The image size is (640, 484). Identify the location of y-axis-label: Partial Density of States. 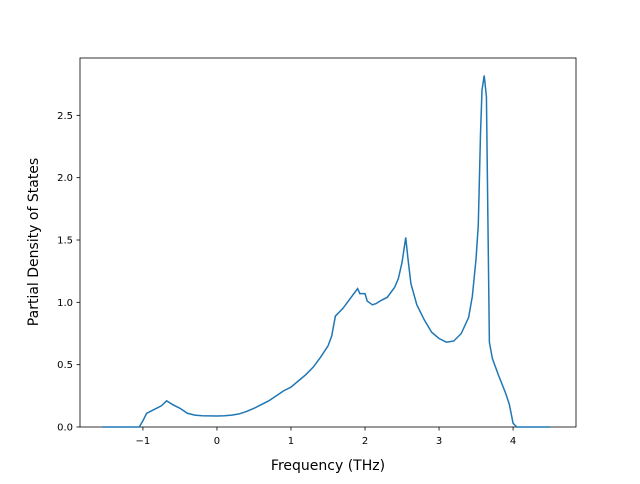
(34, 242).